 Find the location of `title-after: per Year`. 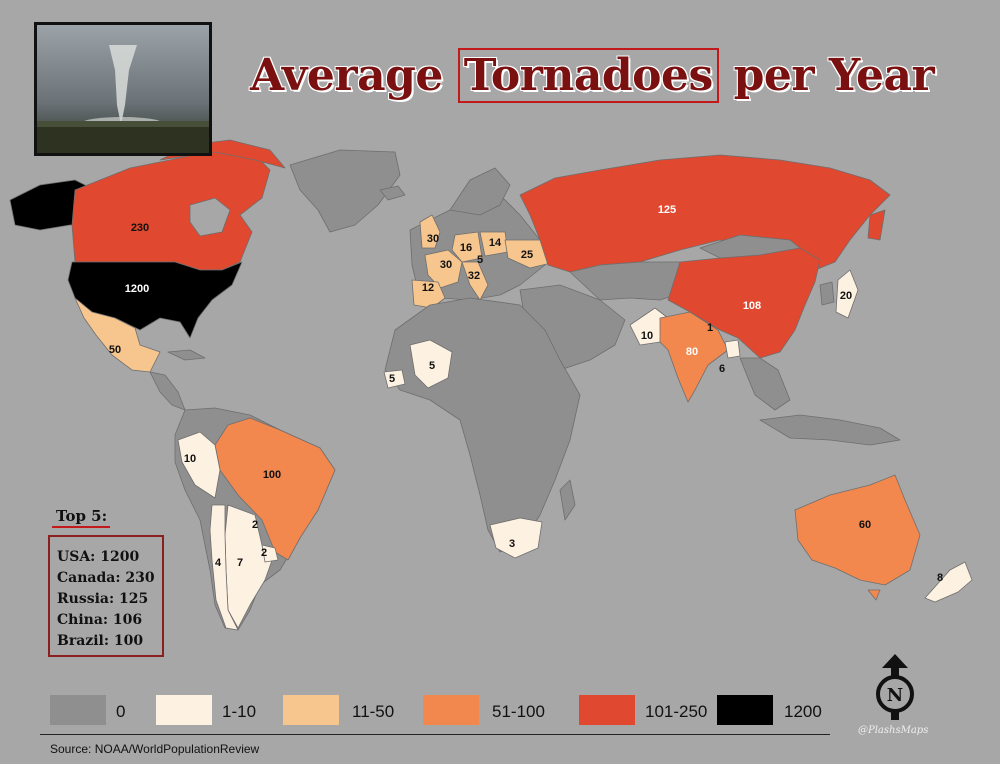

title-after: per Year is located at coordinates (826, 75).